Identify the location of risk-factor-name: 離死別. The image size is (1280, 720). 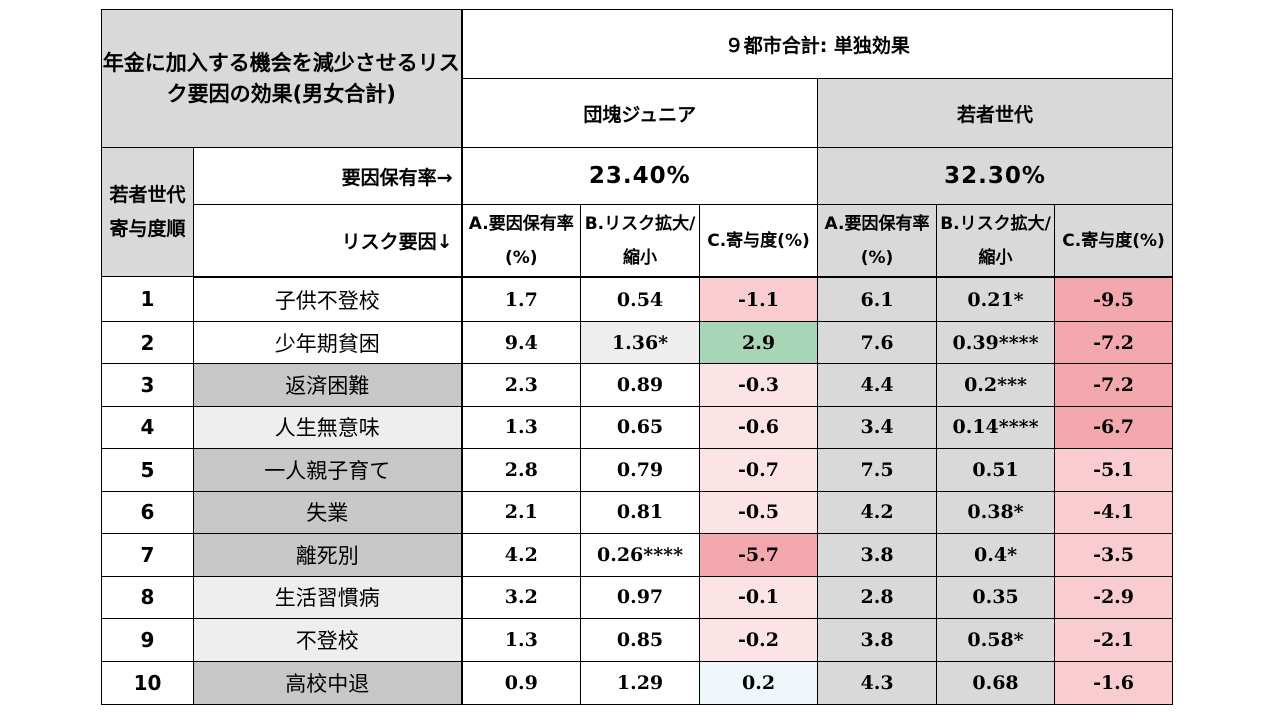
(327, 554).